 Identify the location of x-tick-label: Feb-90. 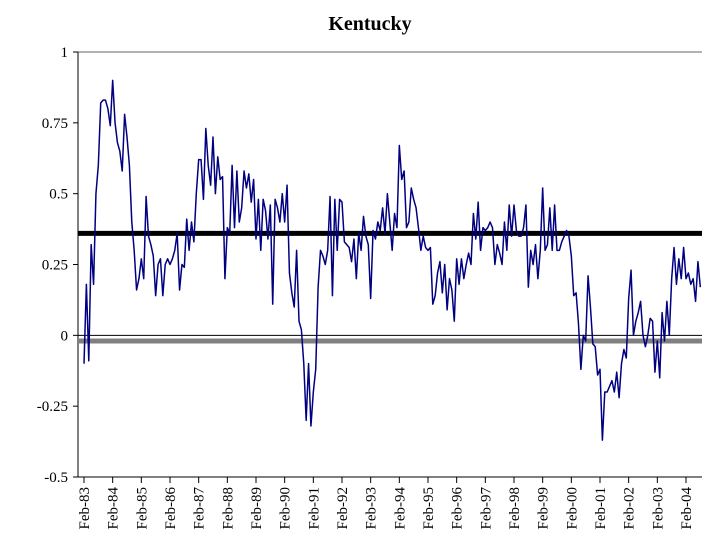
(286, 508).